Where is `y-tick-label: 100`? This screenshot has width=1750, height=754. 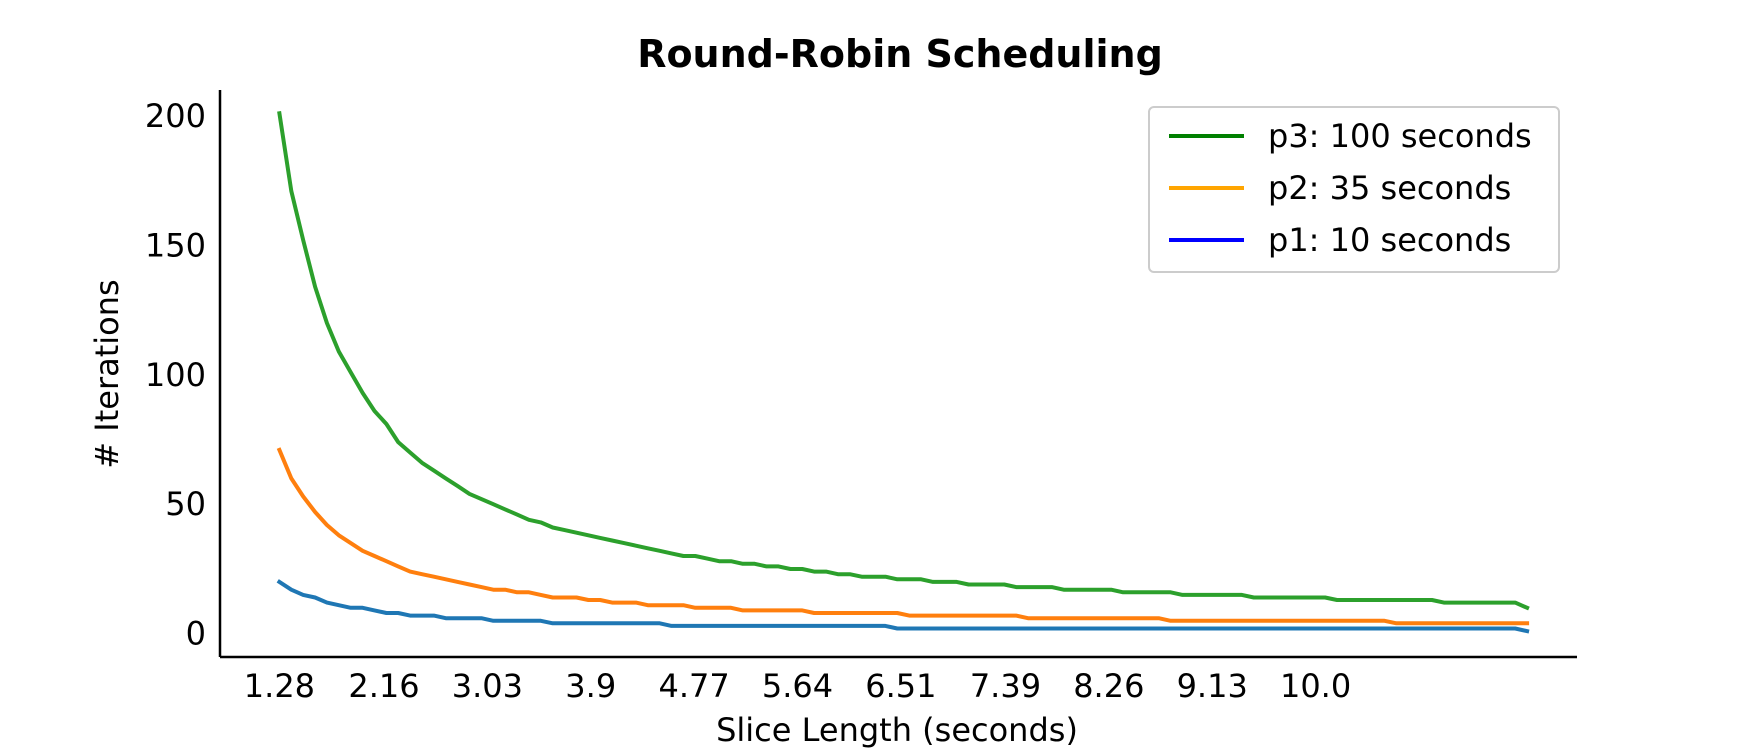 y-tick-label: 100 is located at coordinates (175, 375).